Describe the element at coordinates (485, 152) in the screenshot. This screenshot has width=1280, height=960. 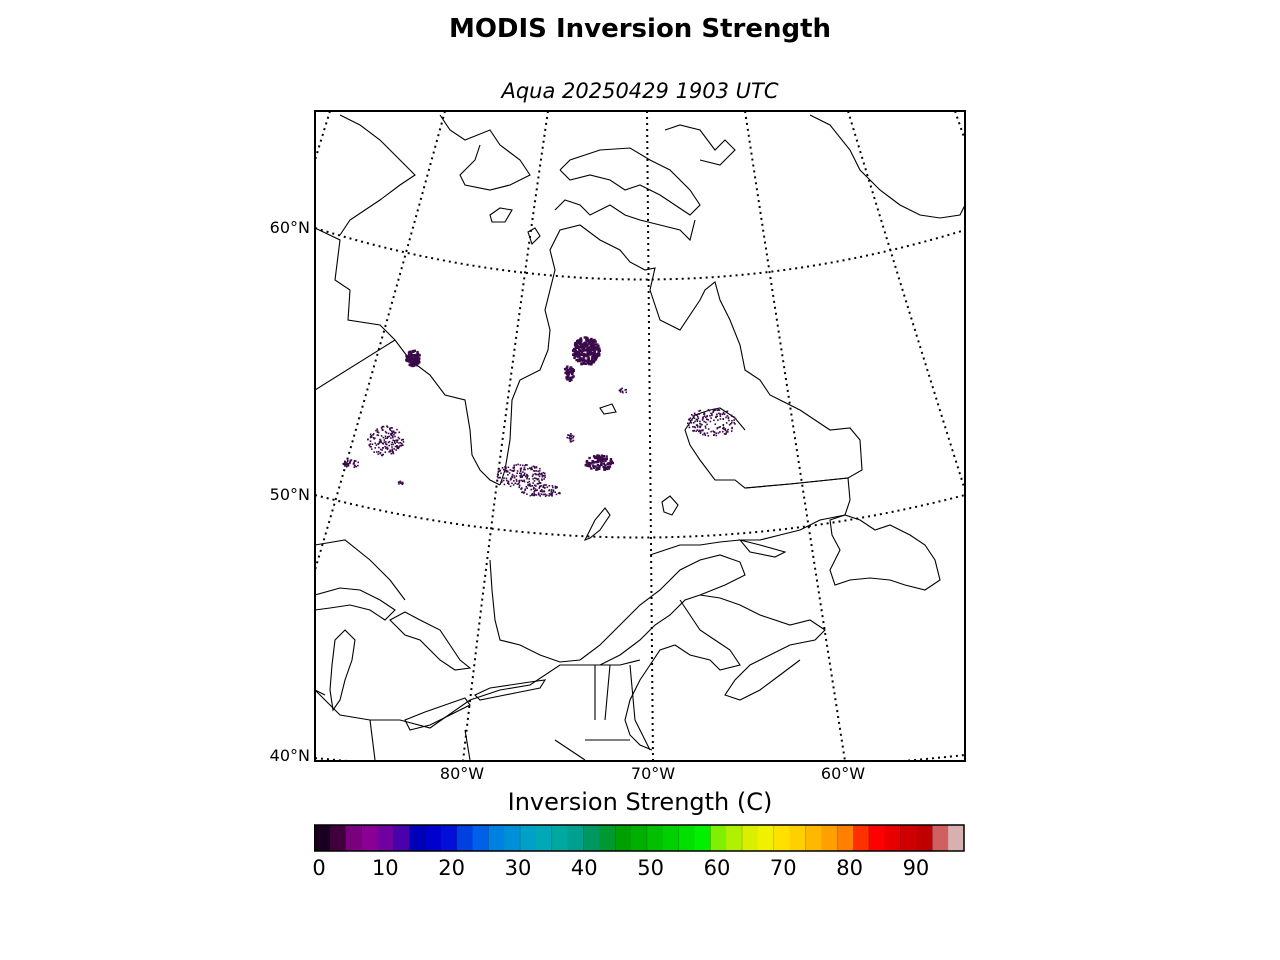
I see `coastline-islands` at that location.